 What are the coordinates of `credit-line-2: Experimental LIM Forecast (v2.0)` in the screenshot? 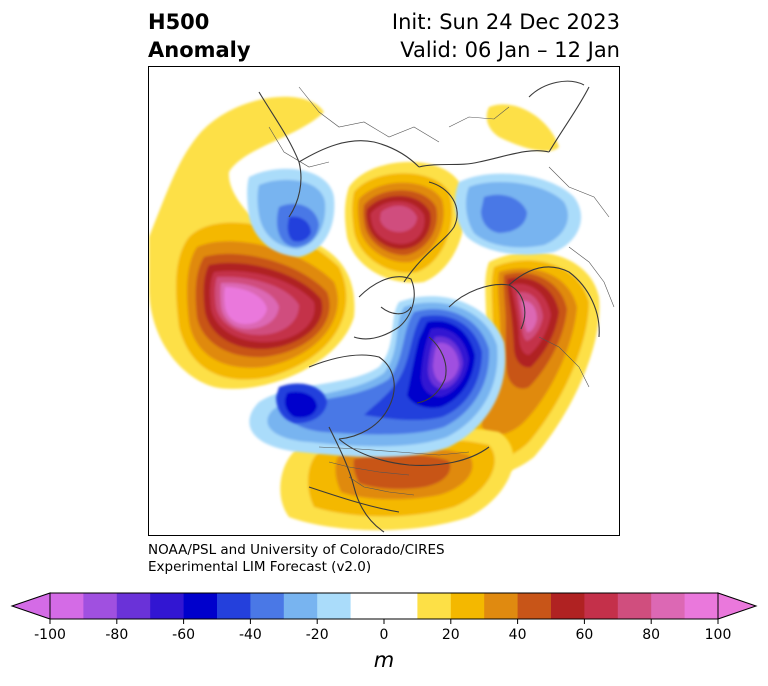 It's located at (260, 567).